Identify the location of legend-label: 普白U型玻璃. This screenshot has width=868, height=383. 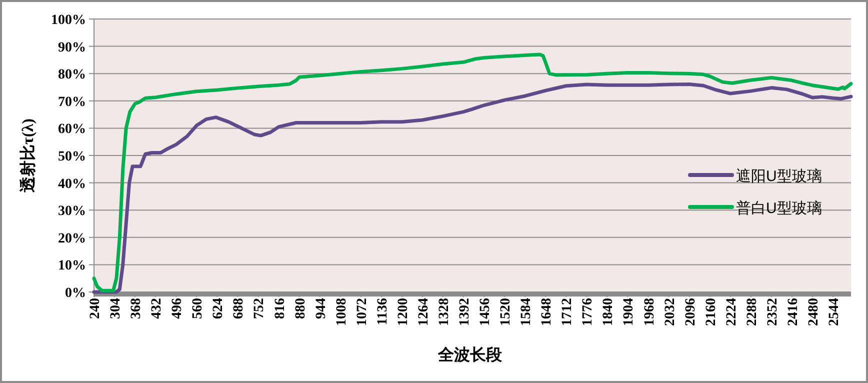
(779, 208).